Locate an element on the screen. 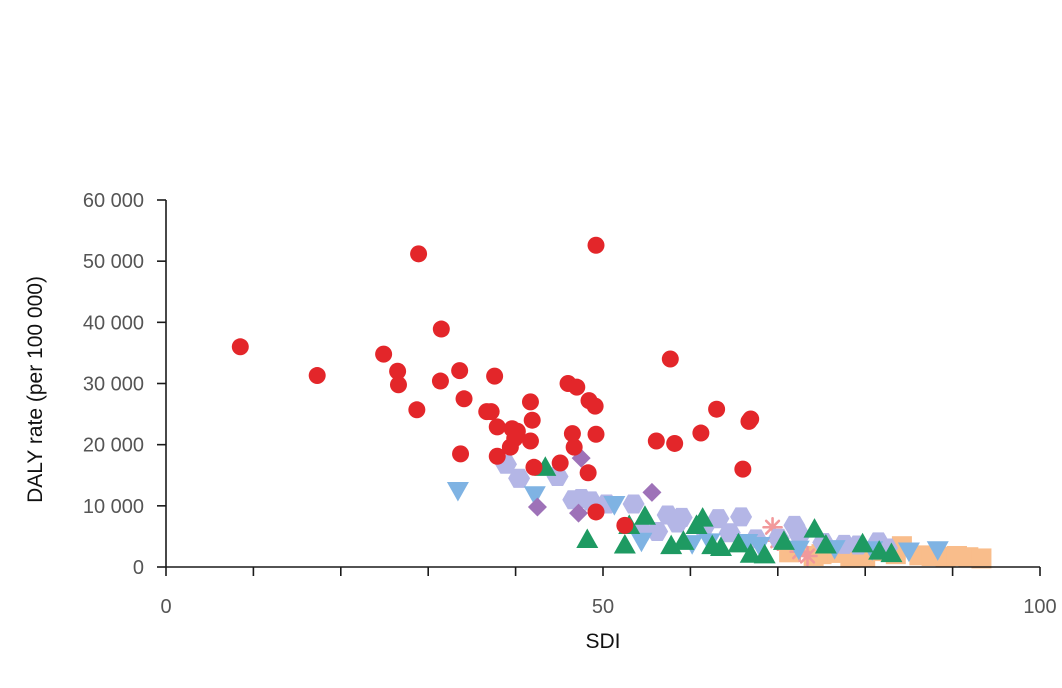 The image size is (1062, 688). data-point-square is located at coordinates (981, 558).